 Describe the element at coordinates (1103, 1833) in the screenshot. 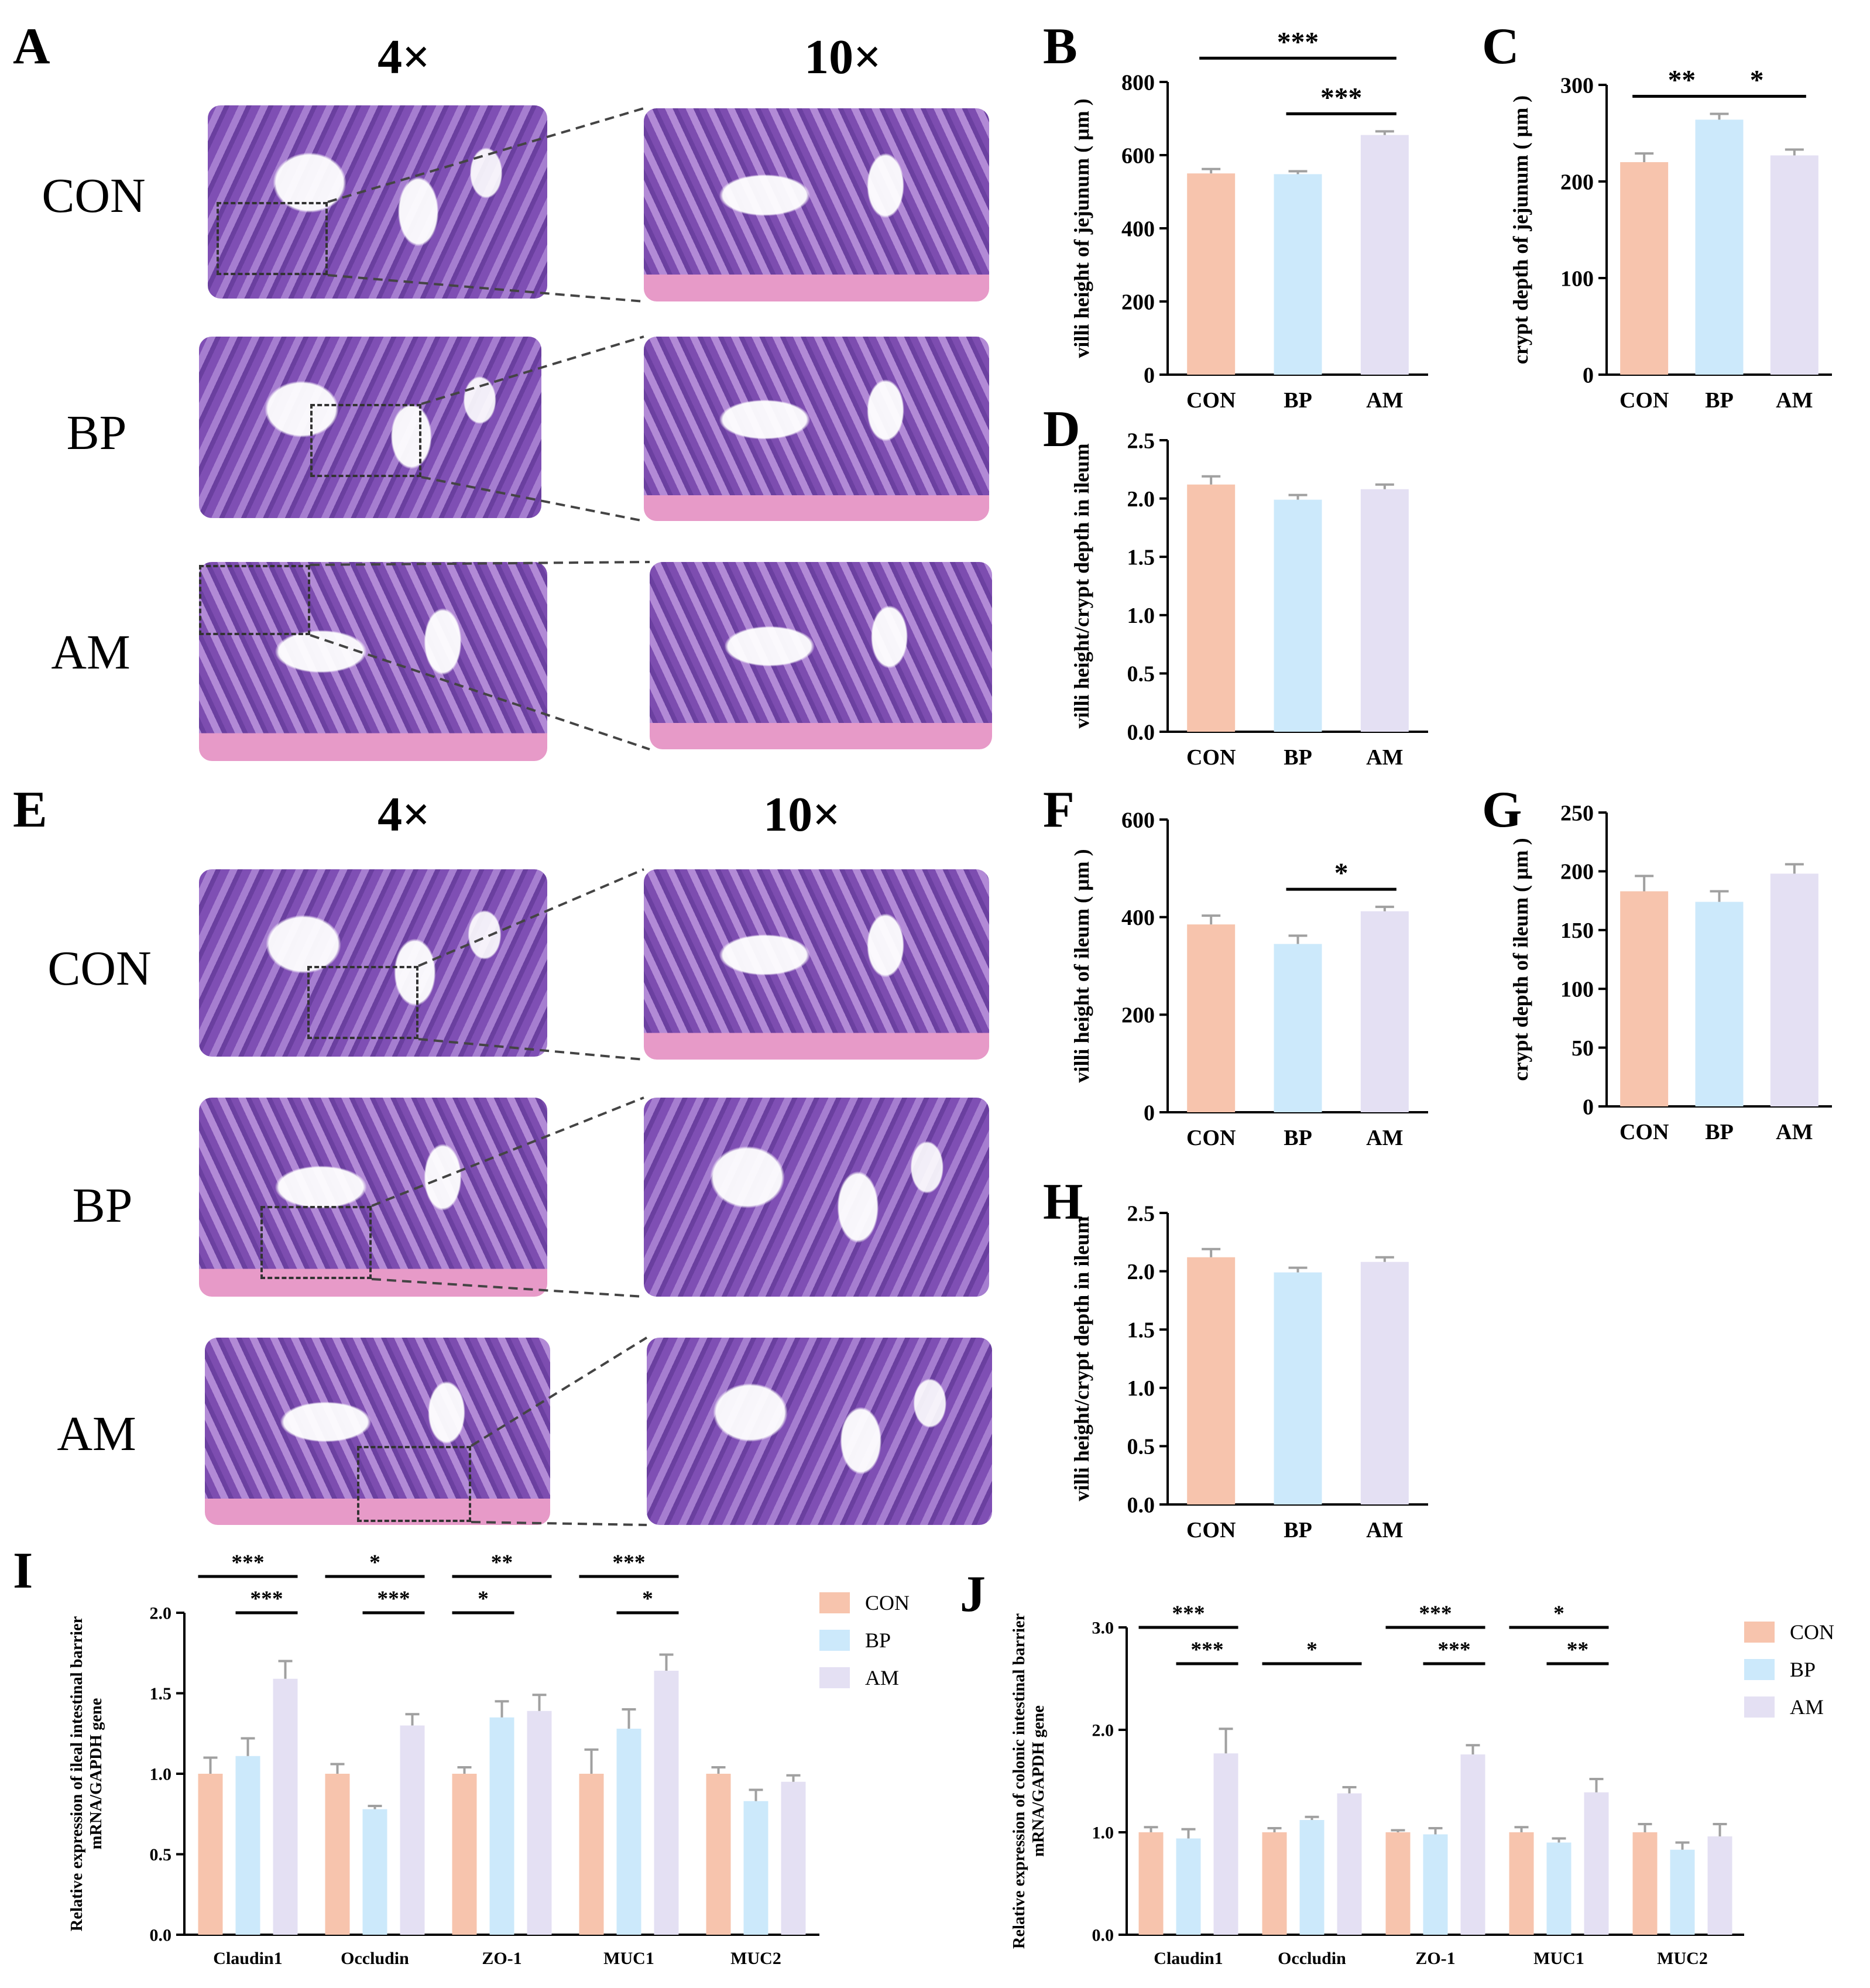

I see `y-tick-label-j: 1.0` at that location.